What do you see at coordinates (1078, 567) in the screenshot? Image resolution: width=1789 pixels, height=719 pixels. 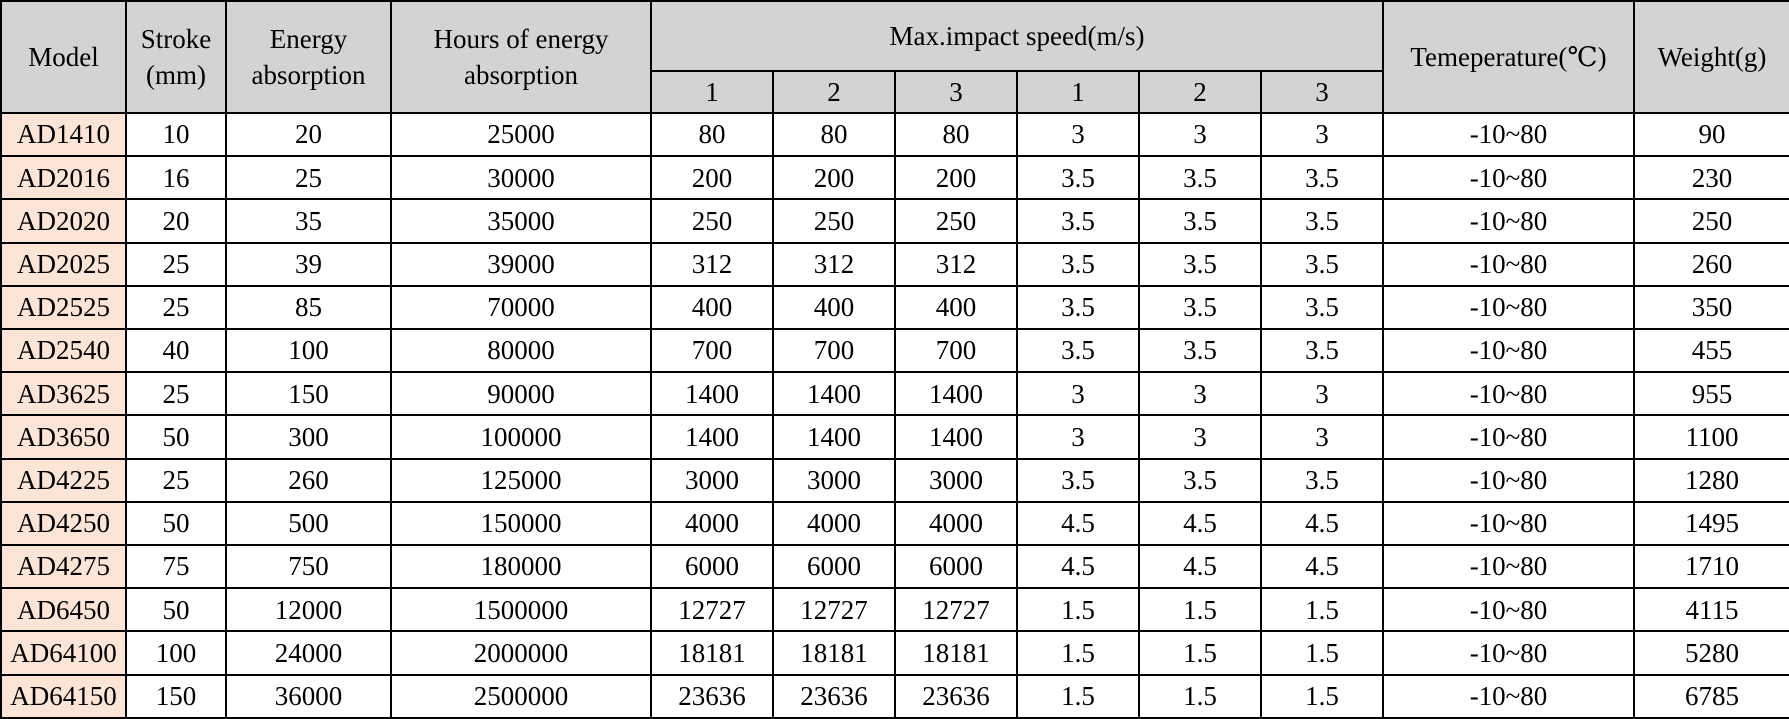 I see `impact-speed-cell-4: 4.5` at bounding box center [1078, 567].